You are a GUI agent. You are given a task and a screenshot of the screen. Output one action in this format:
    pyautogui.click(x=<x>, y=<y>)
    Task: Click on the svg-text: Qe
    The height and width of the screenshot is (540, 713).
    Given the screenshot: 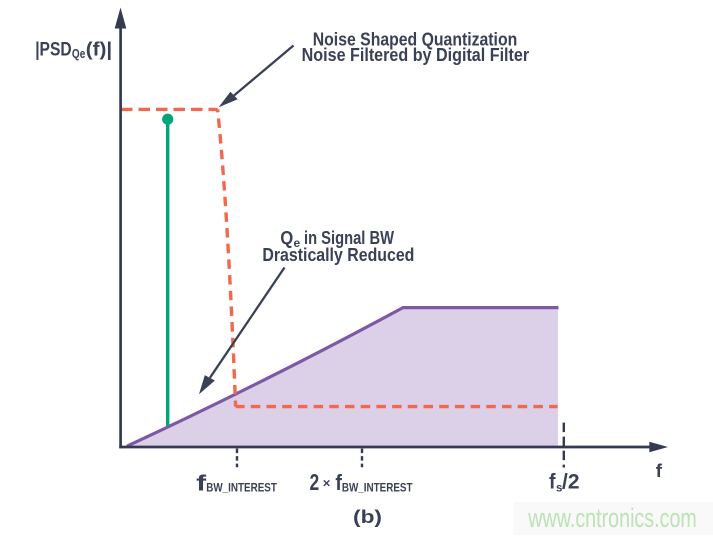 What is the action you would take?
    pyautogui.click(x=78, y=54)
    